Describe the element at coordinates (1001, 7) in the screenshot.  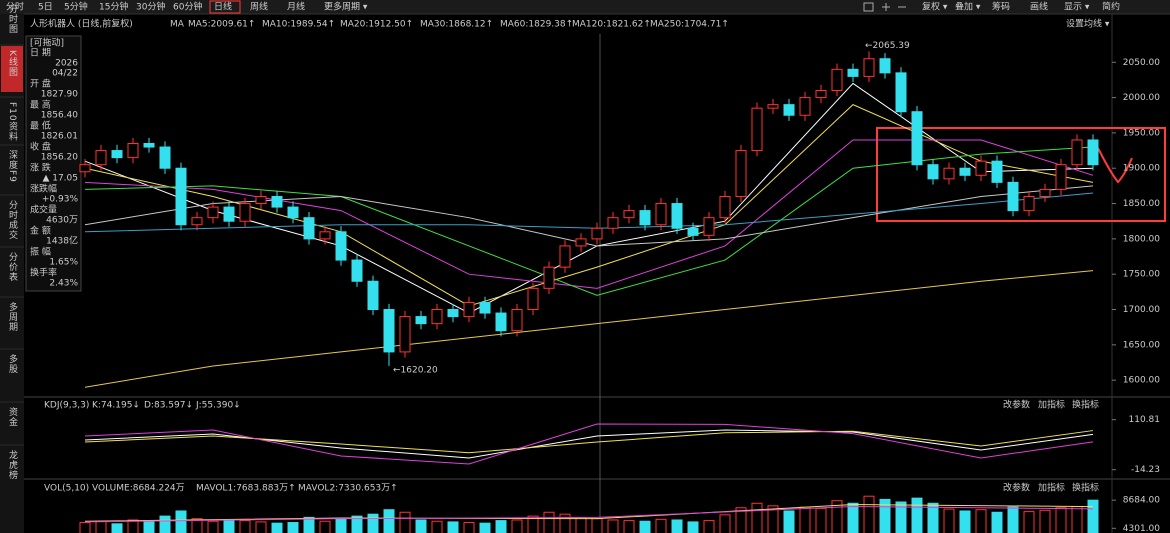
I see `tool-button: 筹码` at that location.